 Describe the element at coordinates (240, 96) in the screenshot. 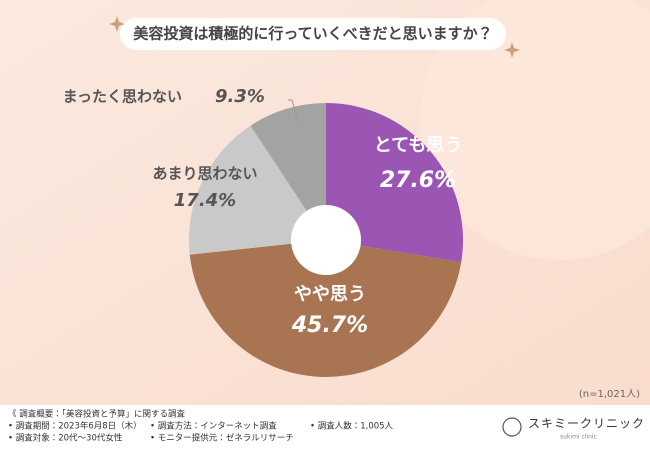

I see `value-label: 9.3%` at that location.